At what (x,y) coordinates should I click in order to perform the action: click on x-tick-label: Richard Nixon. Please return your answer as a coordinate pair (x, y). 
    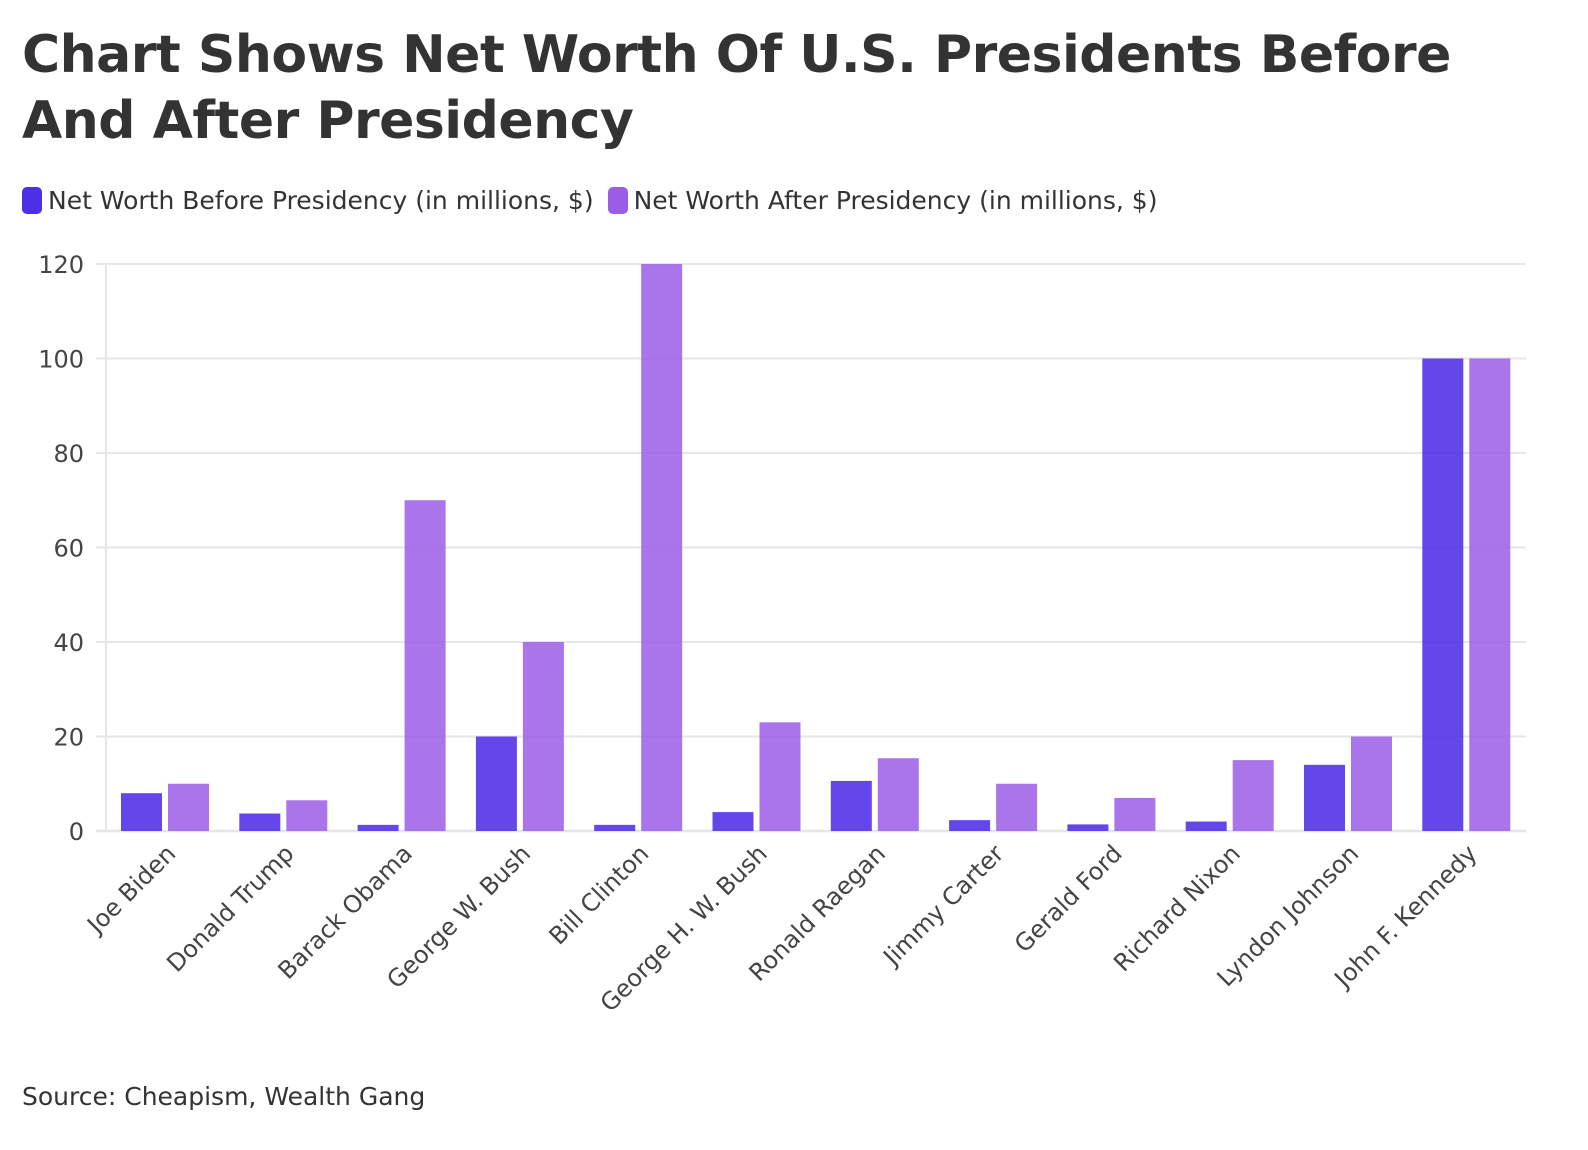
    Looking at the image, I should click on (1177, 908).